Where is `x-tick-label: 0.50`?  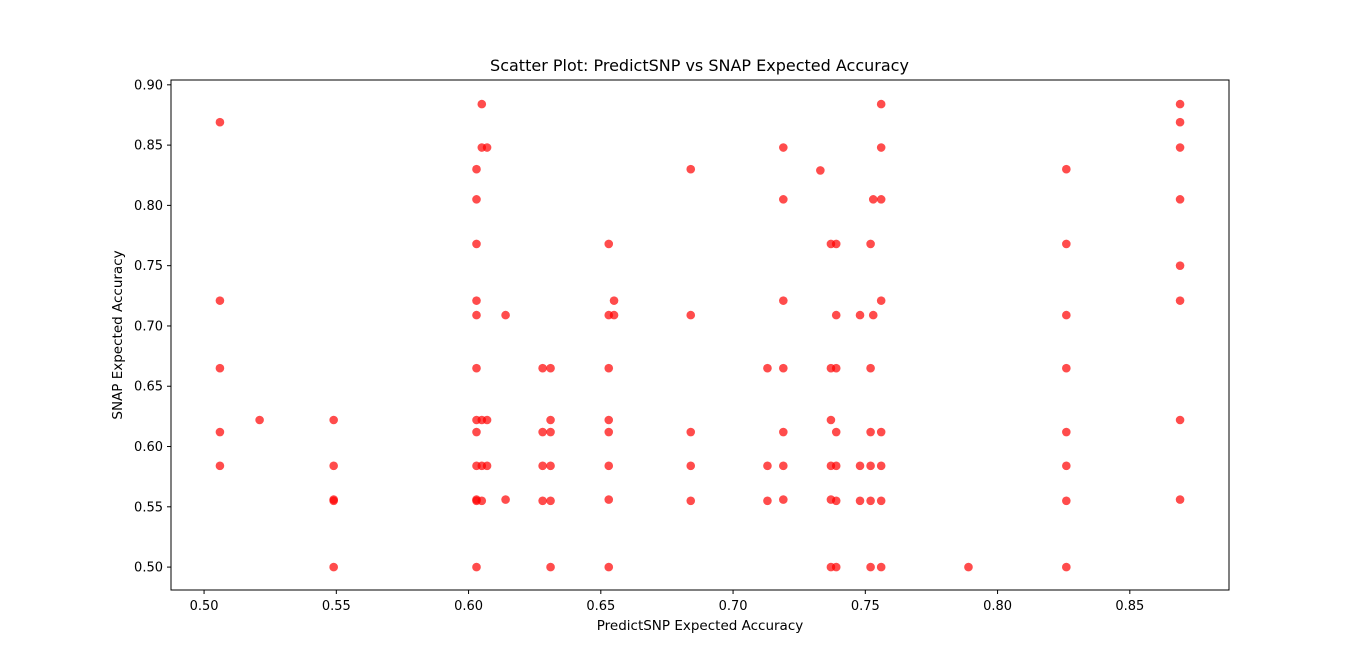 x-tick-label: 0.50 is located at coordinates (204, 606).